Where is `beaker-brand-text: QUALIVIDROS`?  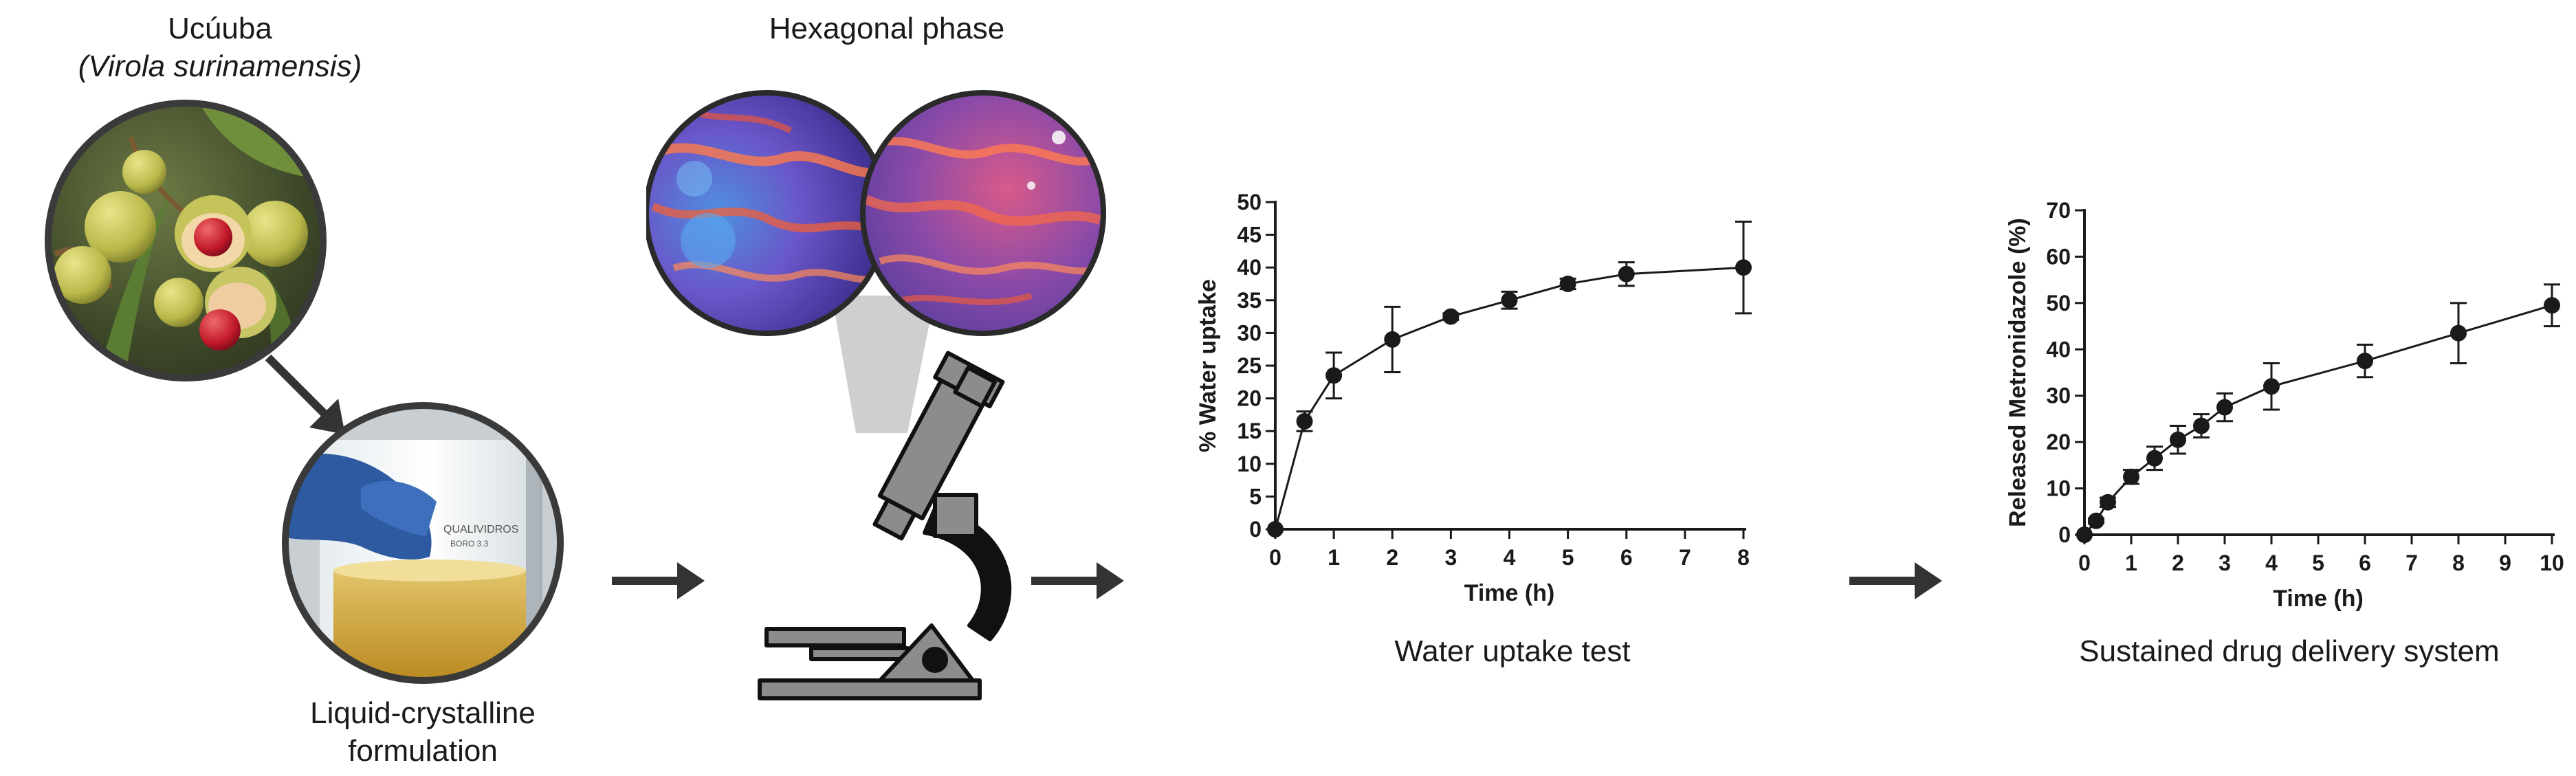 beaker-brand-text: QUALIVIDROS is located at coordinates (480, 529).